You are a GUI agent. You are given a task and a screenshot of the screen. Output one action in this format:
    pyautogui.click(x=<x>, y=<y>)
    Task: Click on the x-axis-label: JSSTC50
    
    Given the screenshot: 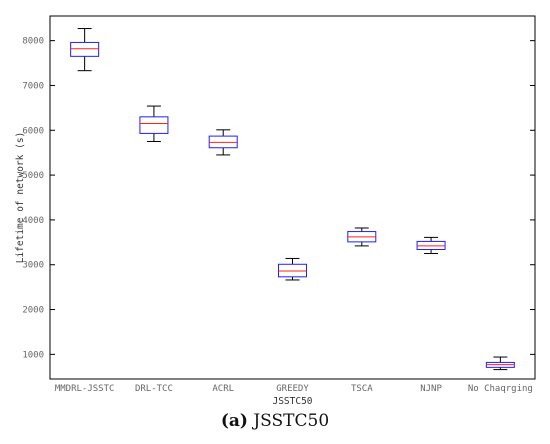 What is the action you would take?
    pyautogui.click(x=292, y=401)
    